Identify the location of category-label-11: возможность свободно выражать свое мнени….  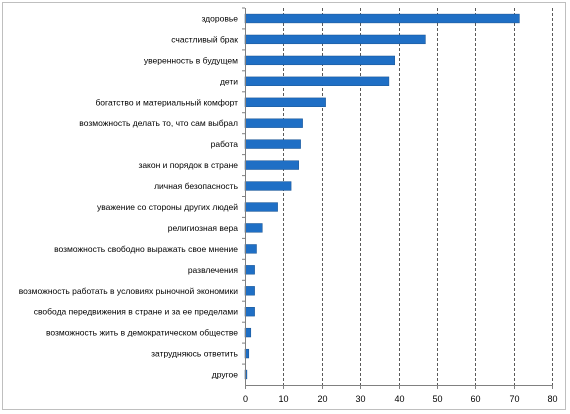
(146, 249).